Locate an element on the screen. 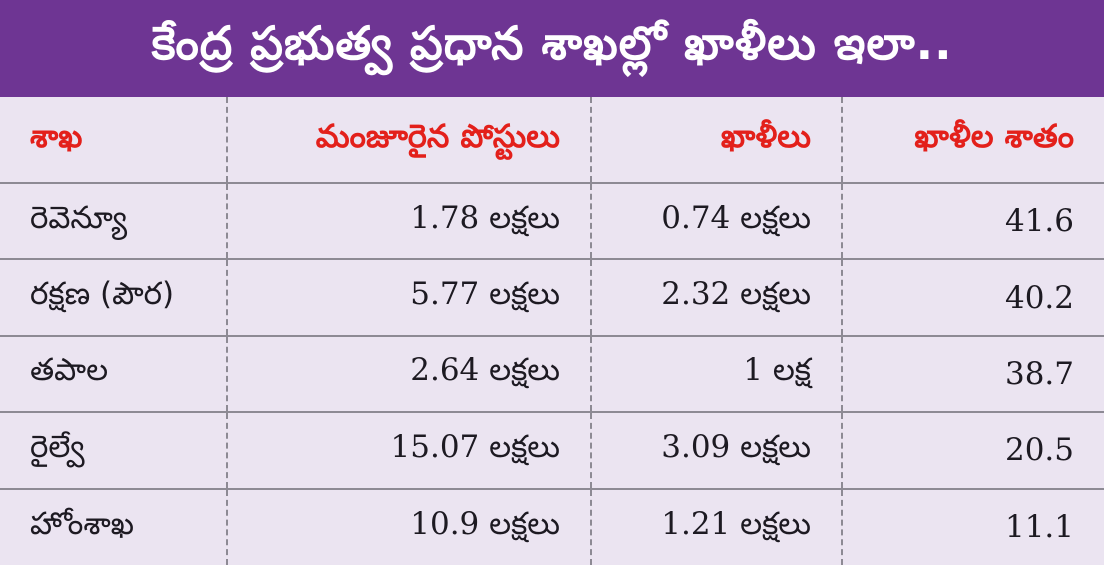  cell-vacancy-percent: 41.6 is located at coordinates (972, 222).